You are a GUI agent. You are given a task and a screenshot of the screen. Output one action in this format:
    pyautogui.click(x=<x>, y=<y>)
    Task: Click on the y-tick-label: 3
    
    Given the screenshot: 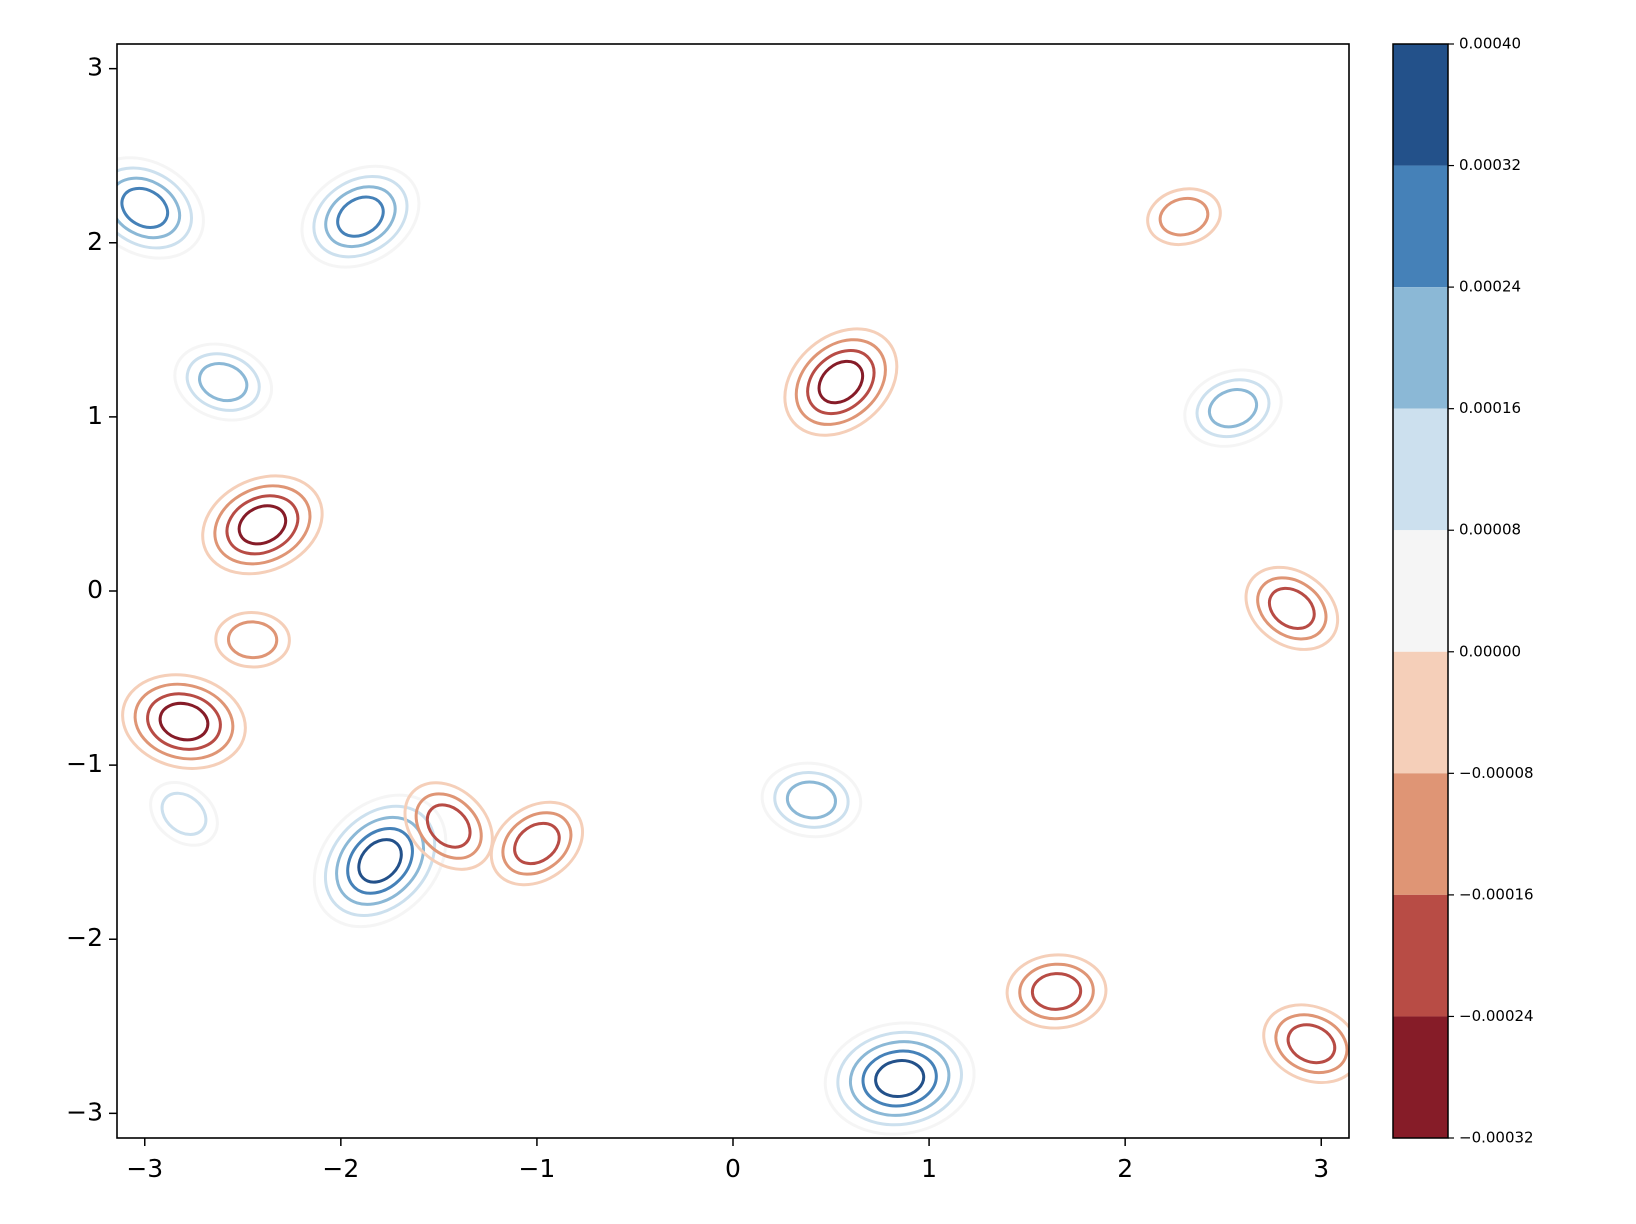 What is the action you would take?
    pyautogui.click(x=95, y=67)
    